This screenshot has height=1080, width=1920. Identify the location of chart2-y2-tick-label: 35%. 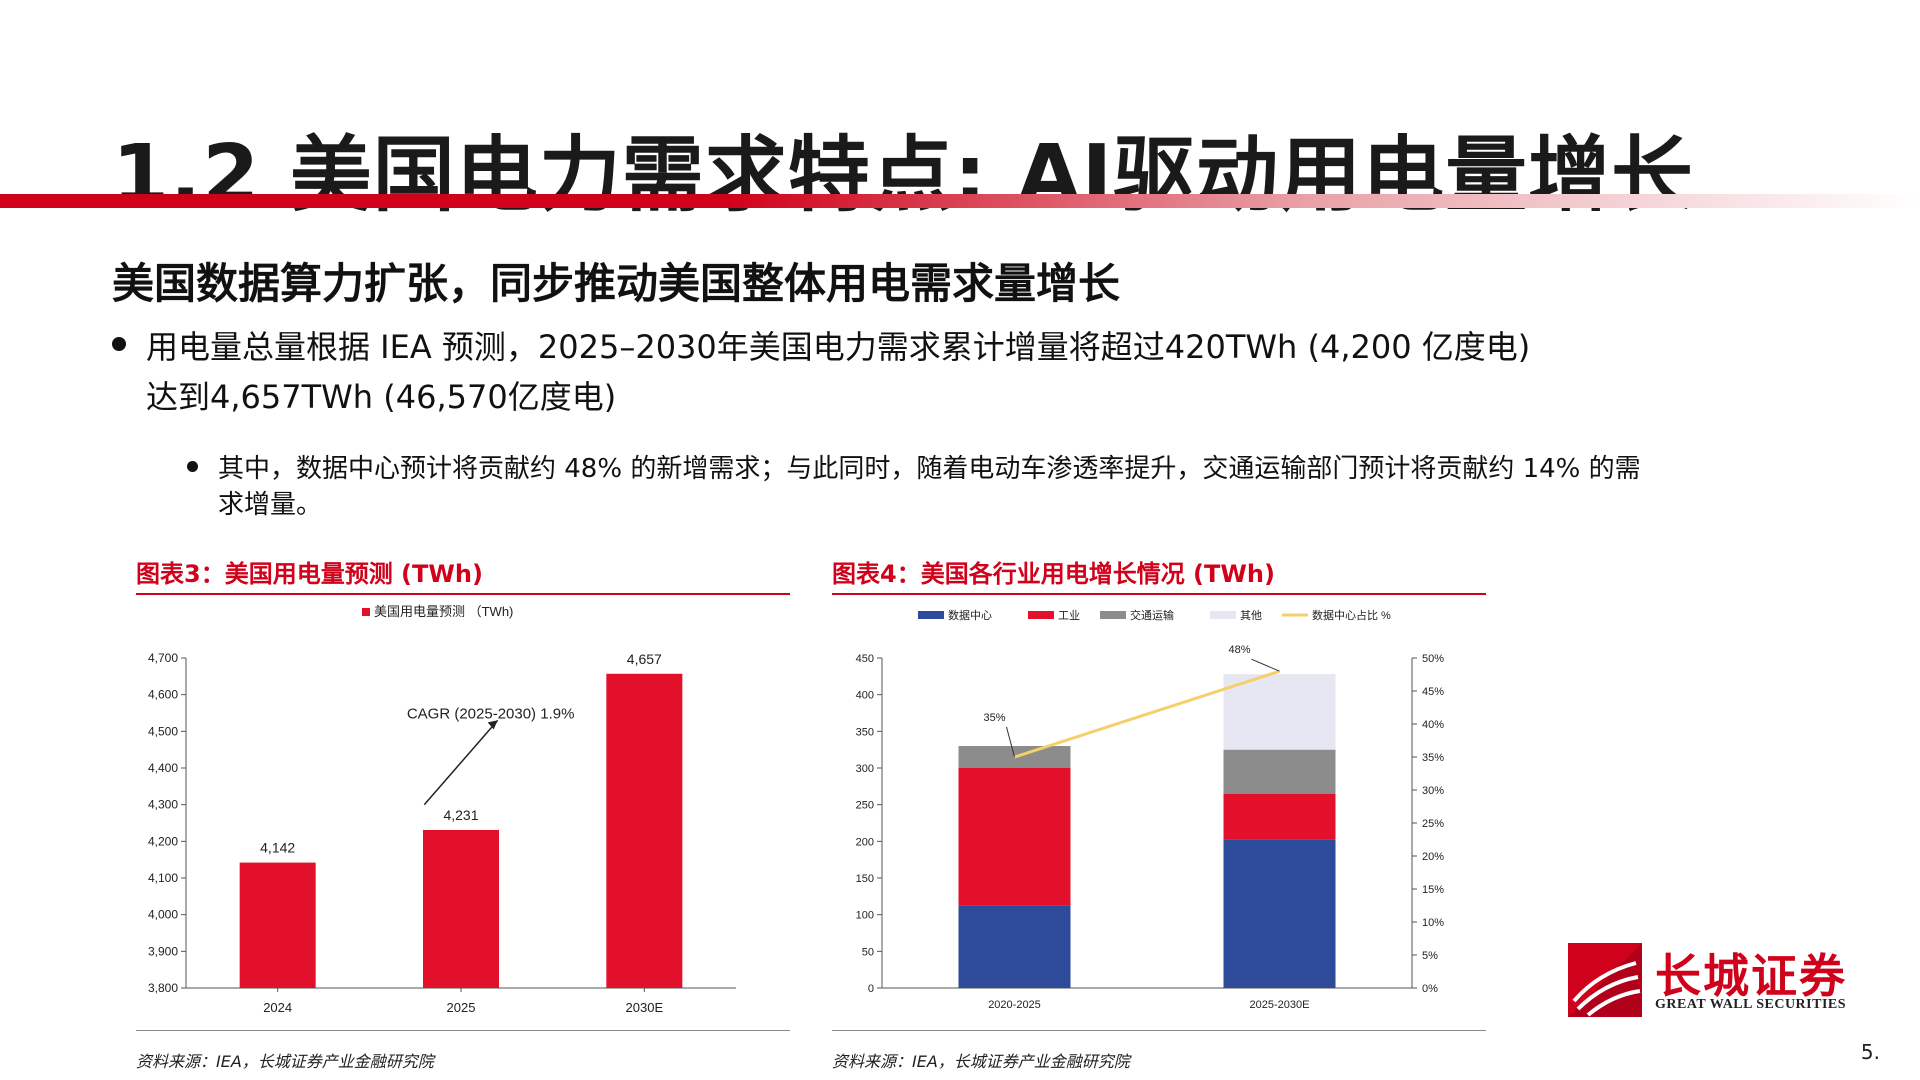
(1433, 758).